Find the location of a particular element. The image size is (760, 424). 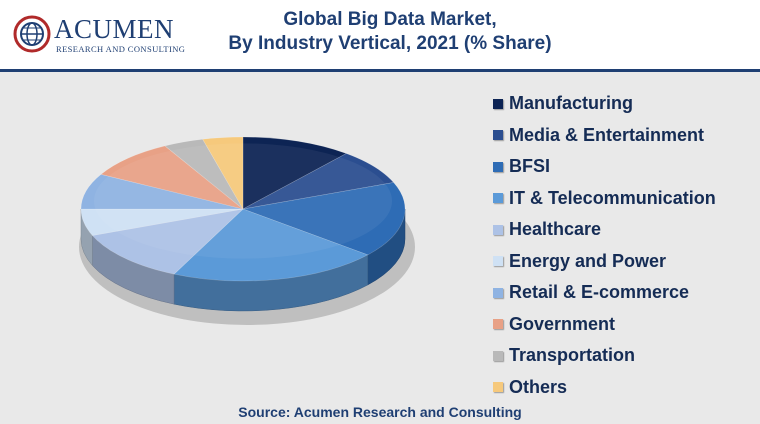

legend-item: Government is located at coordinates (624, 325).